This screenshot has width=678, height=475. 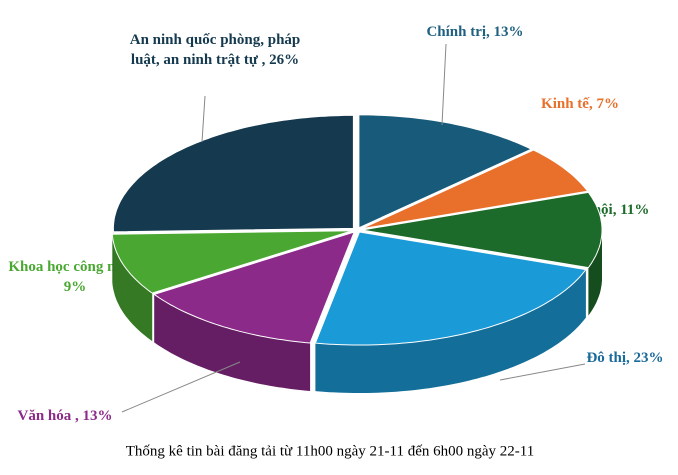 I want to click on data-label: Đô thị, 23%, so click(x=625, y=358).